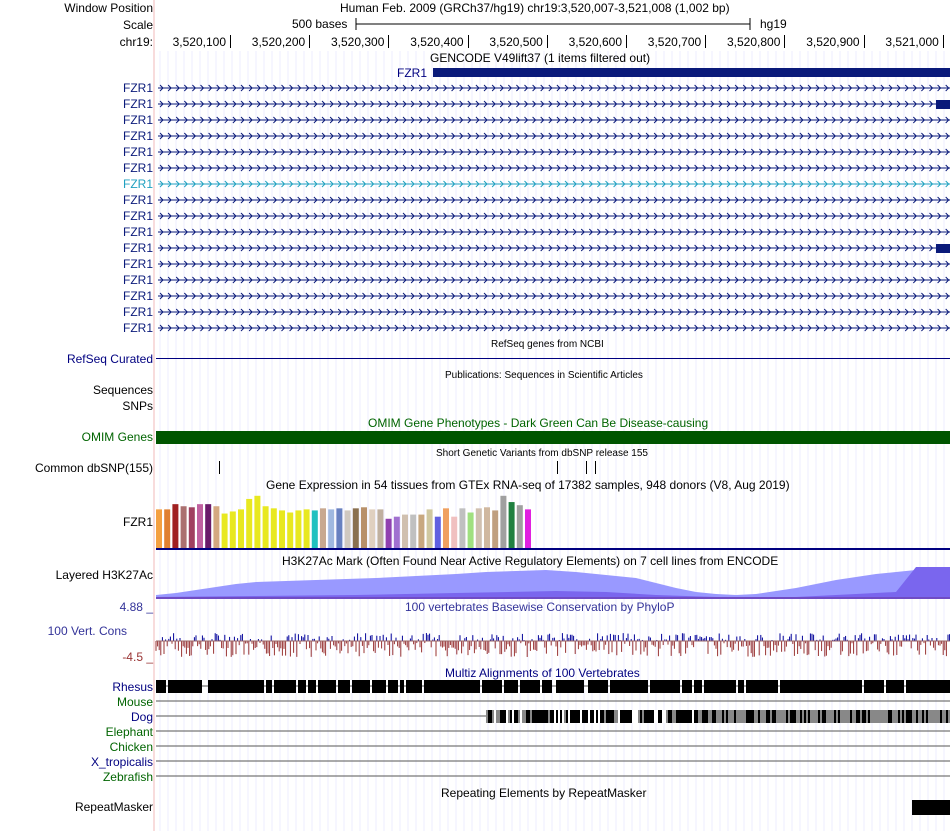  I want to click on phylop-label: 100 Vert. Cons, so click(87, 631).